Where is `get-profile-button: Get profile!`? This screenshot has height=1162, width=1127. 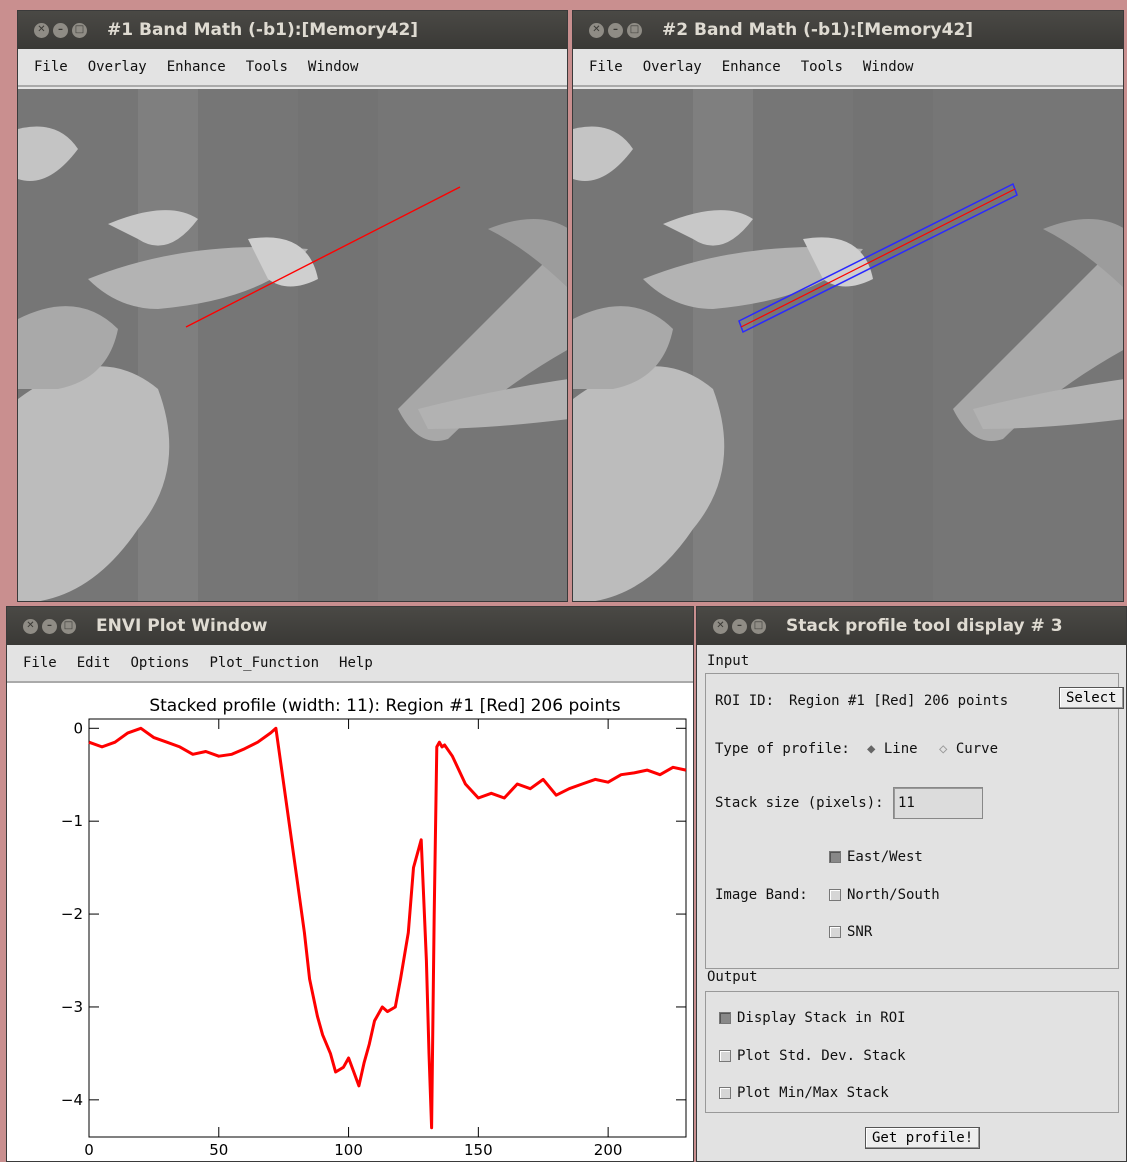
get-profile-button: Get profile! is located at coordinates (923, 1138).